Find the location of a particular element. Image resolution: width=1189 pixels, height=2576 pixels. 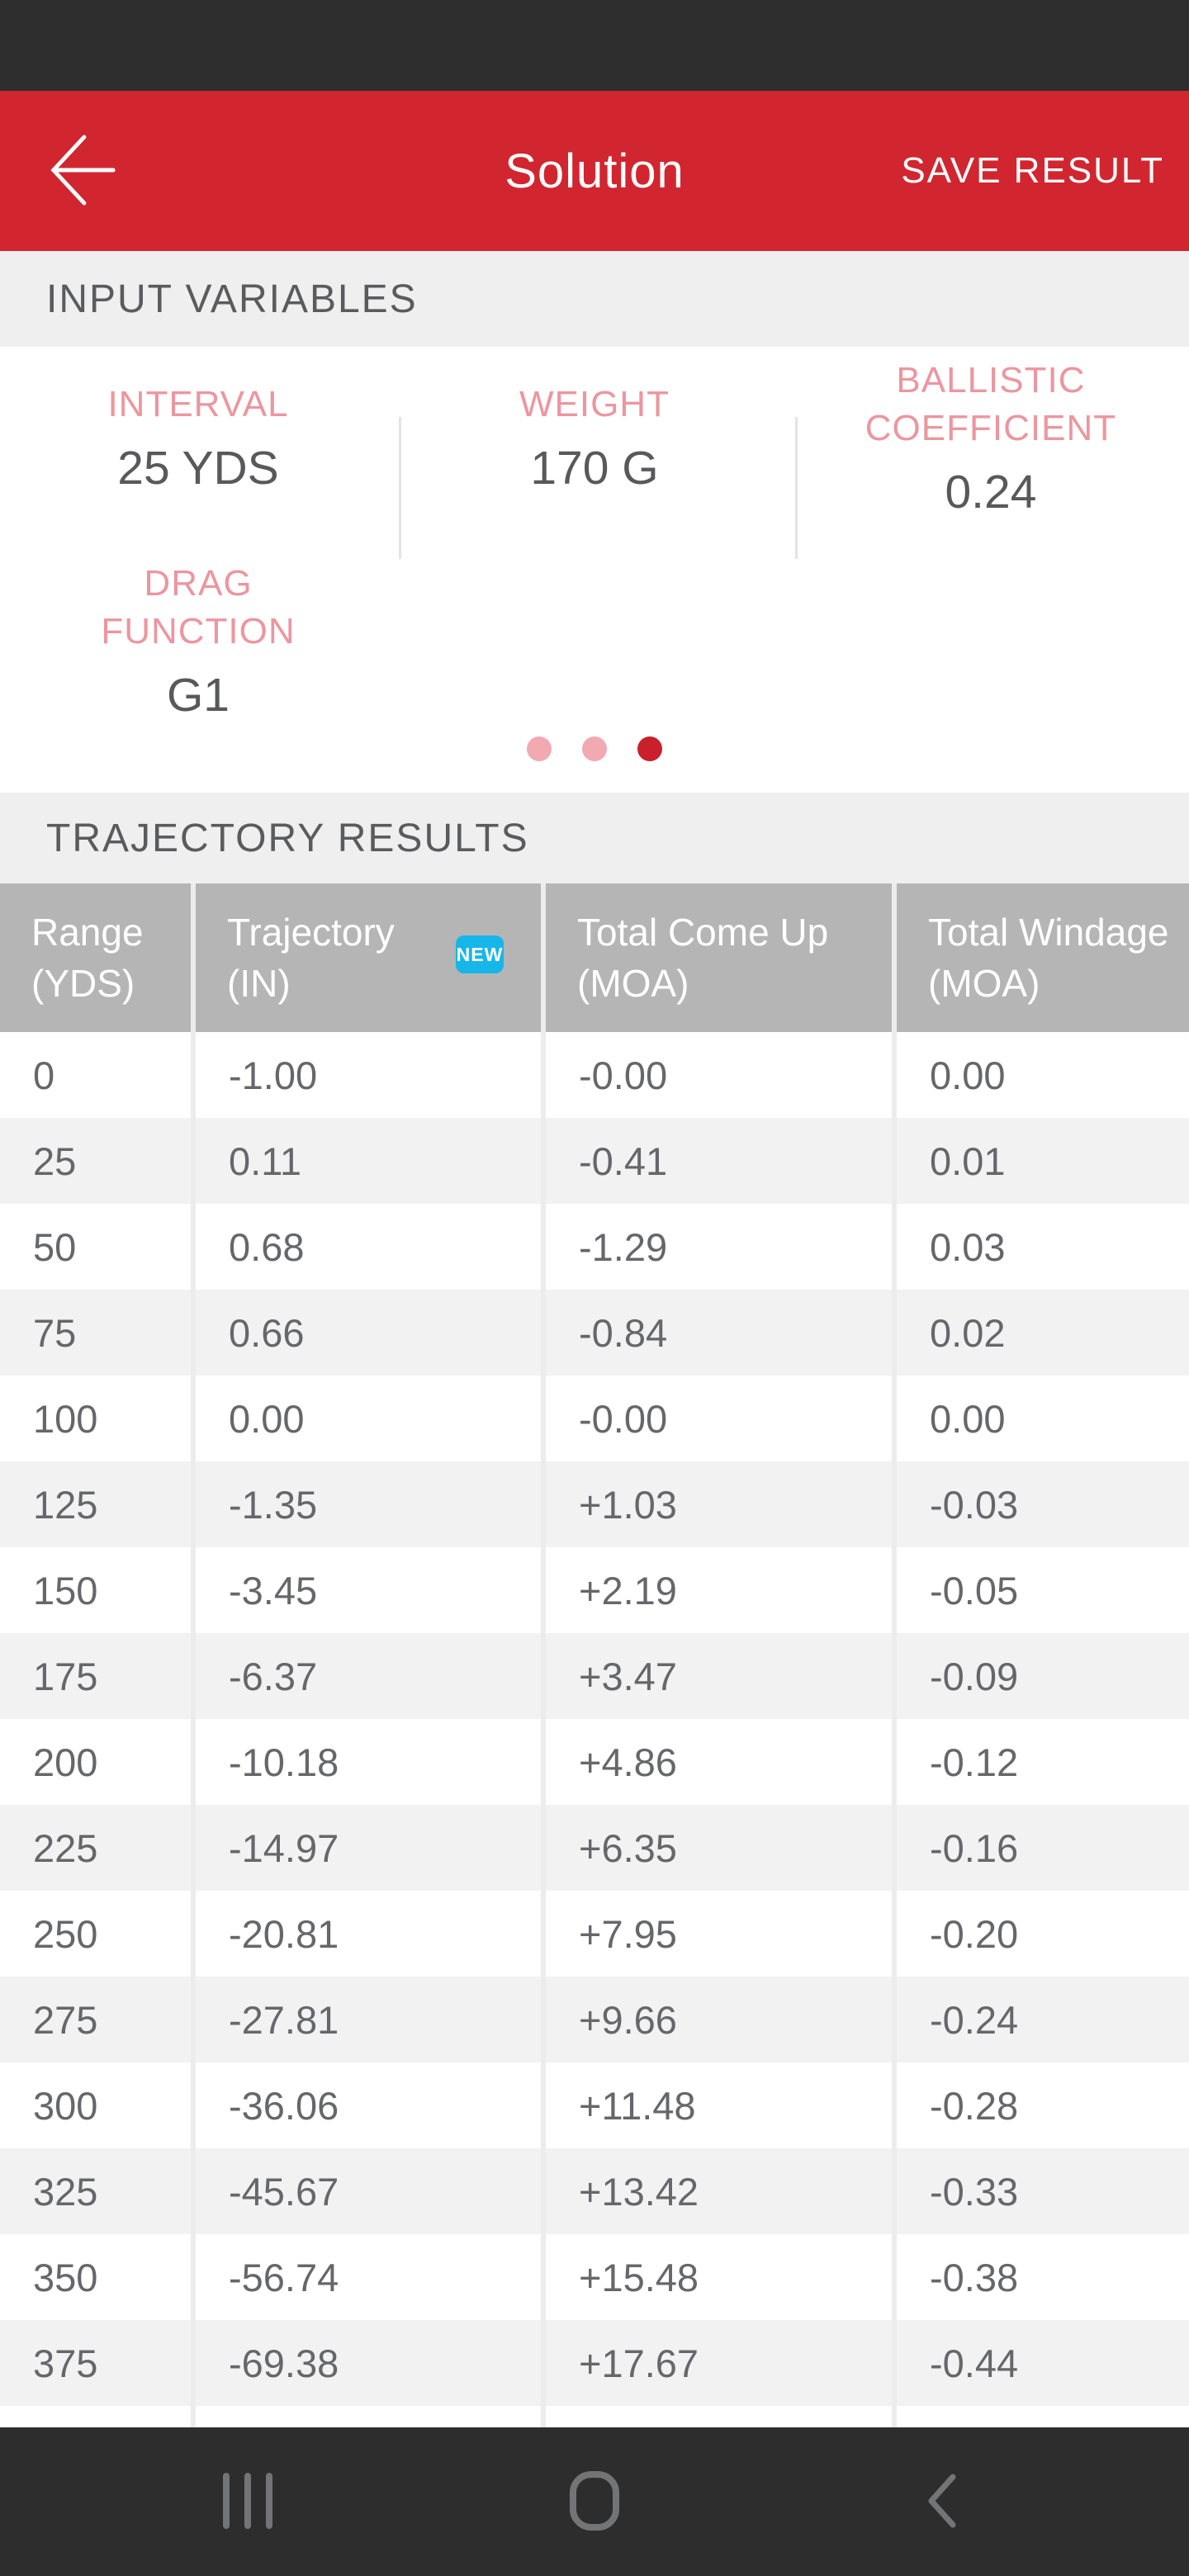

column-header-range: Range (YDS) is located at coordinates (95, 957).